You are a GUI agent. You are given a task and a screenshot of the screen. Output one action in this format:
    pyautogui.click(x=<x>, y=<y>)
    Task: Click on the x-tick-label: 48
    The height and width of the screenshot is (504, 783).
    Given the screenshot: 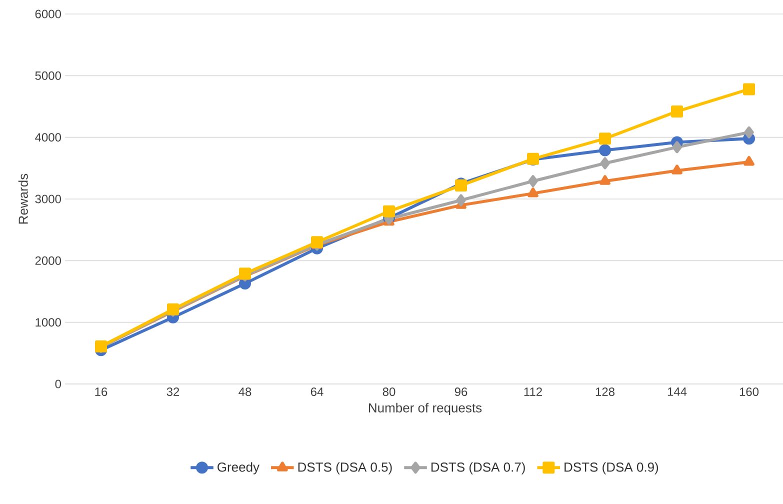 What is the action you would take?
    pyautogui.click(x=245, y=392)
    